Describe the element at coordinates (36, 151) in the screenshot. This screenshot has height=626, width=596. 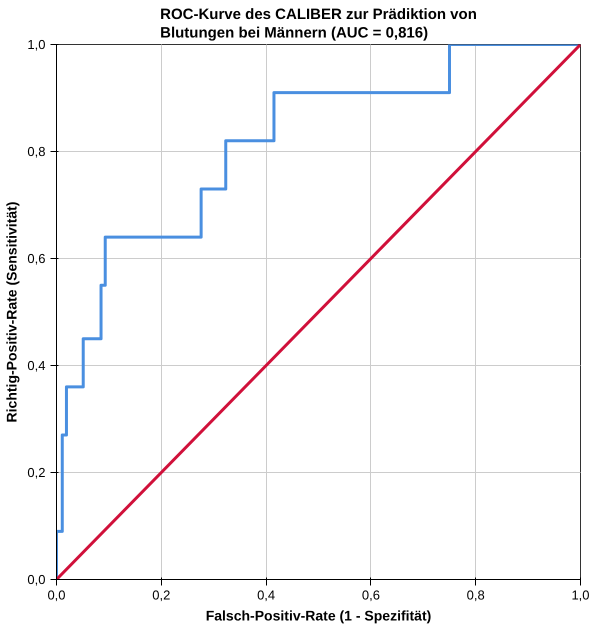
I see `y-tick-label: 0,8` at that location.